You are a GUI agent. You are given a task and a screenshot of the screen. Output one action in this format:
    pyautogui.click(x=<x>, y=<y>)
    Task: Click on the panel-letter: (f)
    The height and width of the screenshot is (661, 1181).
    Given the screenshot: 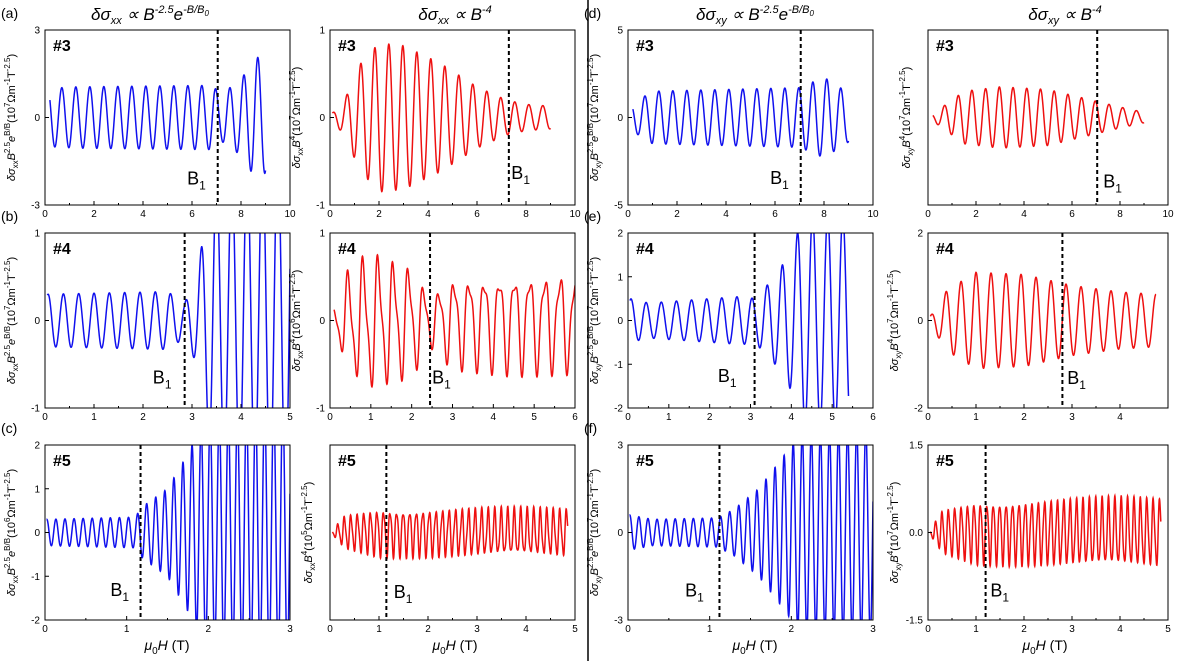 What is the action you would take?
    pyautogui.click(x=590, y=428)
    